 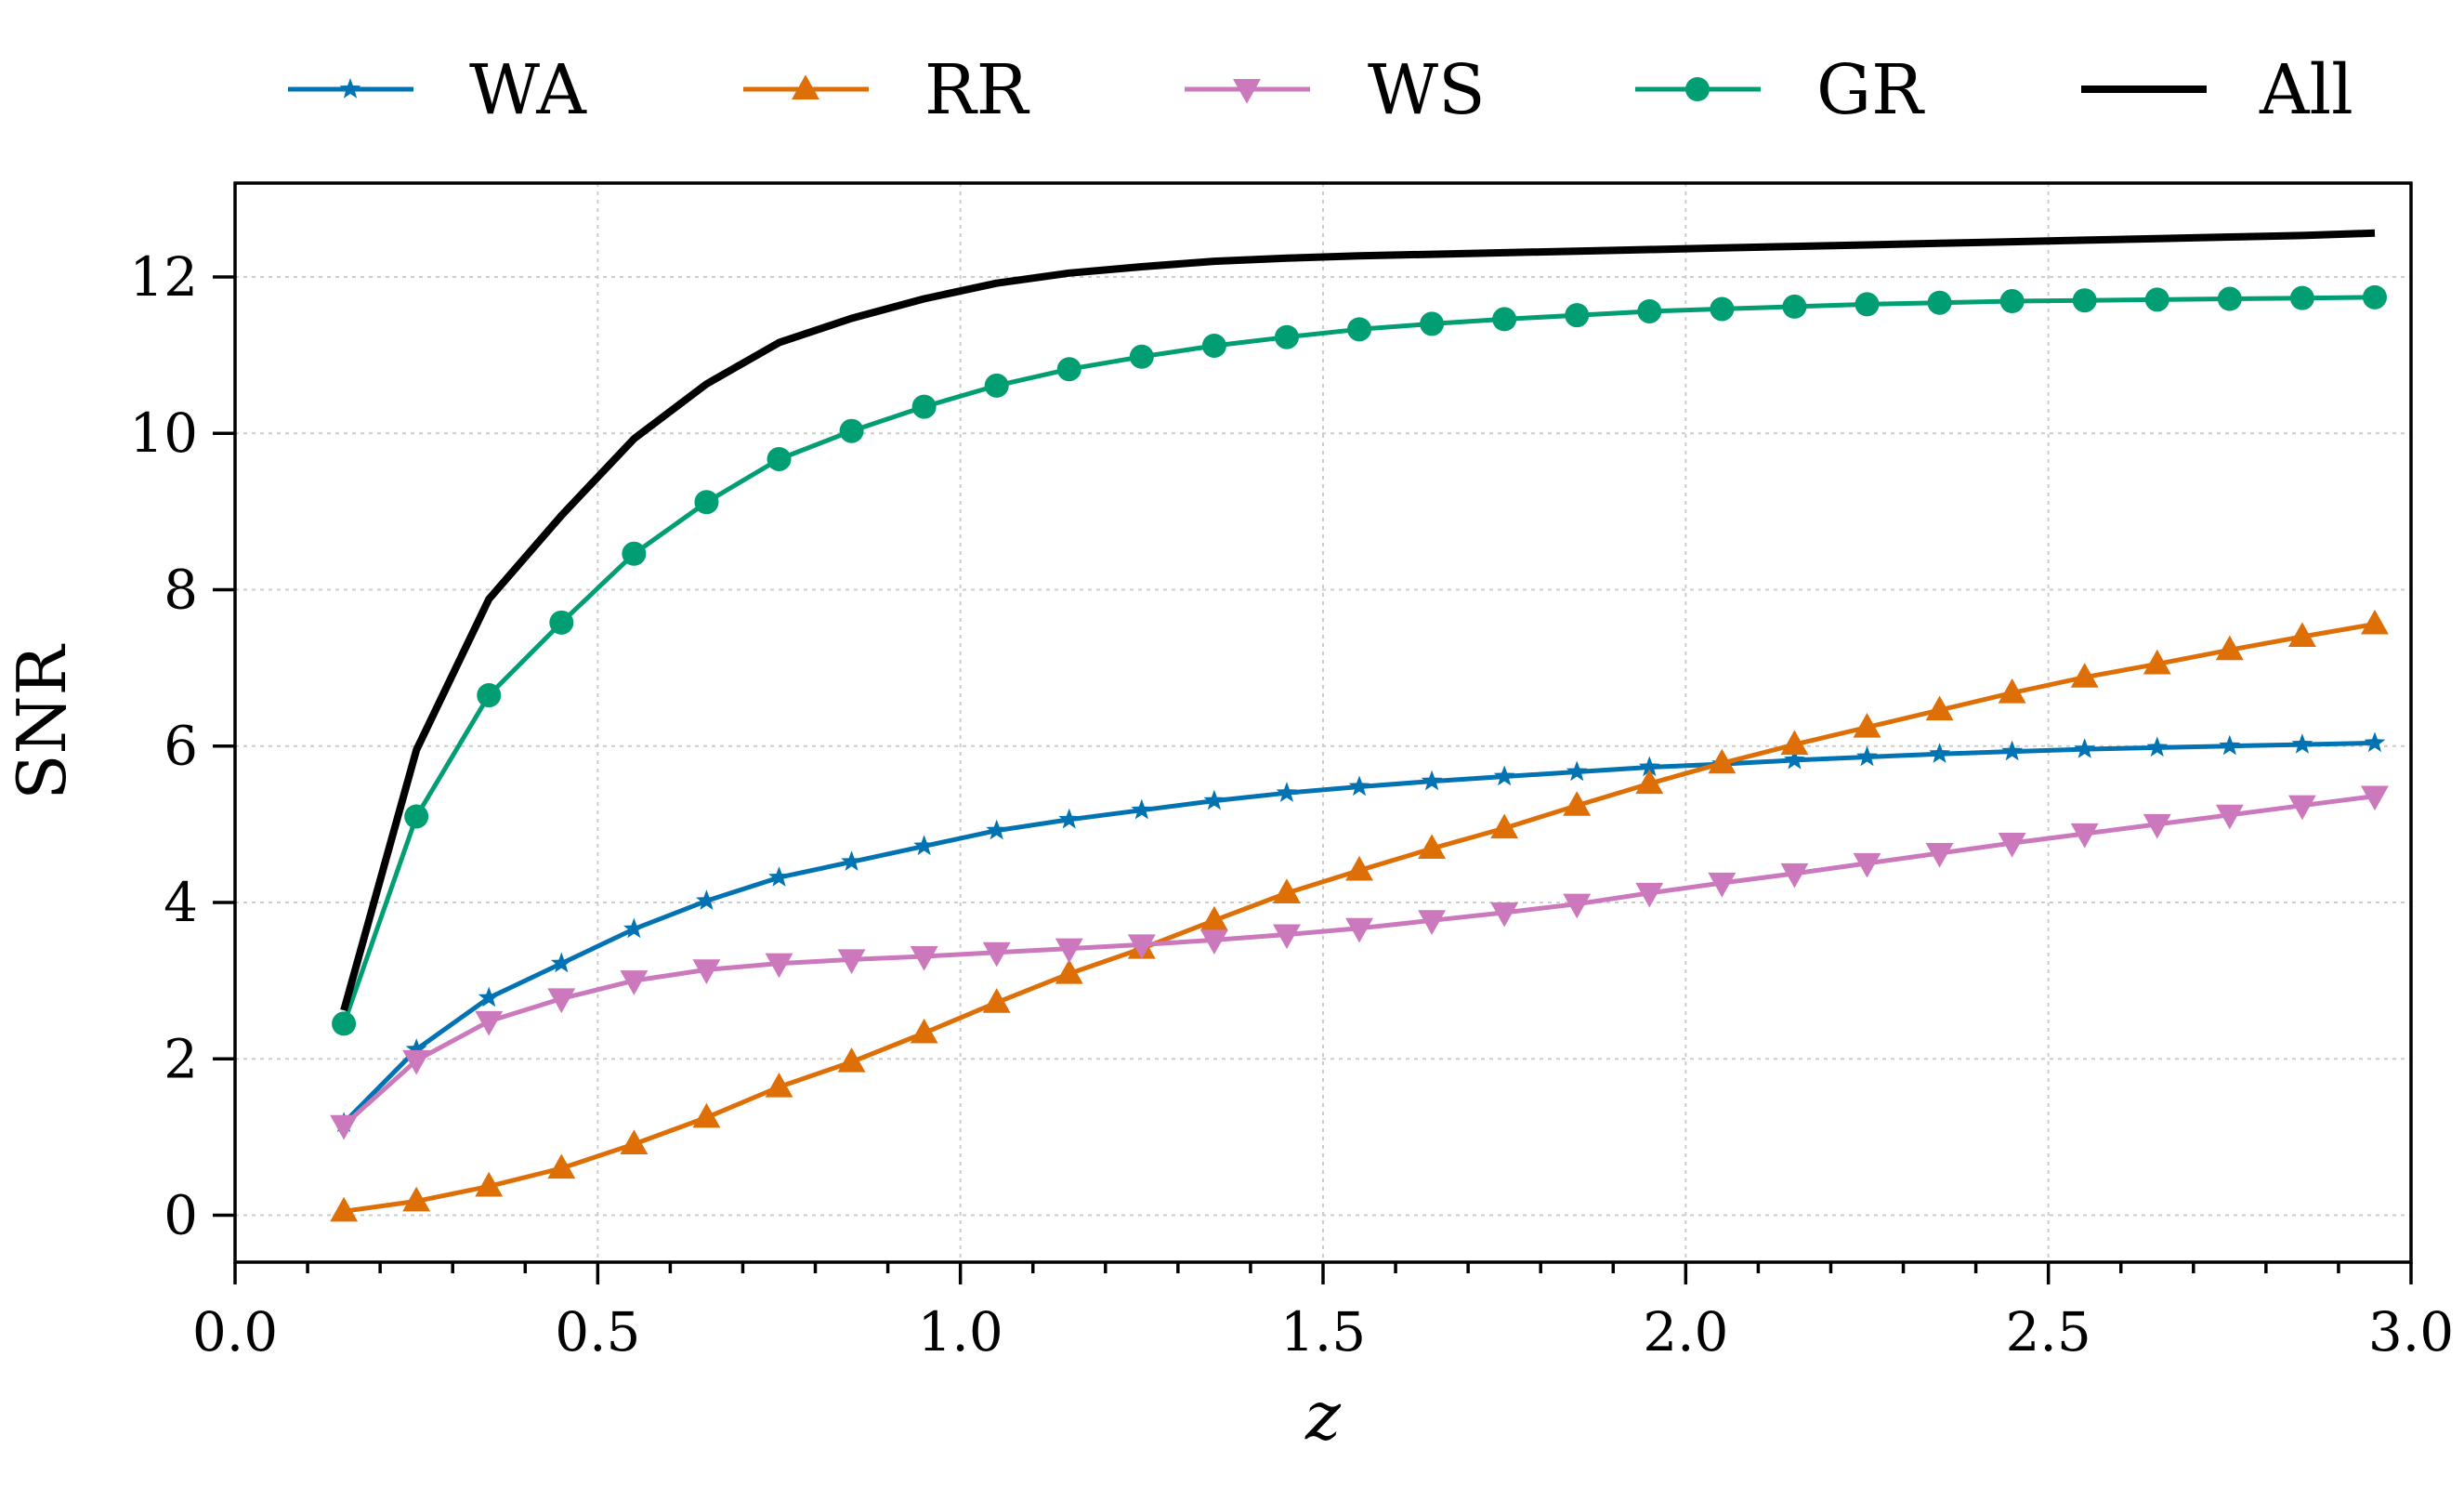 I want to click on legend-label-gr: GR, so click(x=1871, y=90).